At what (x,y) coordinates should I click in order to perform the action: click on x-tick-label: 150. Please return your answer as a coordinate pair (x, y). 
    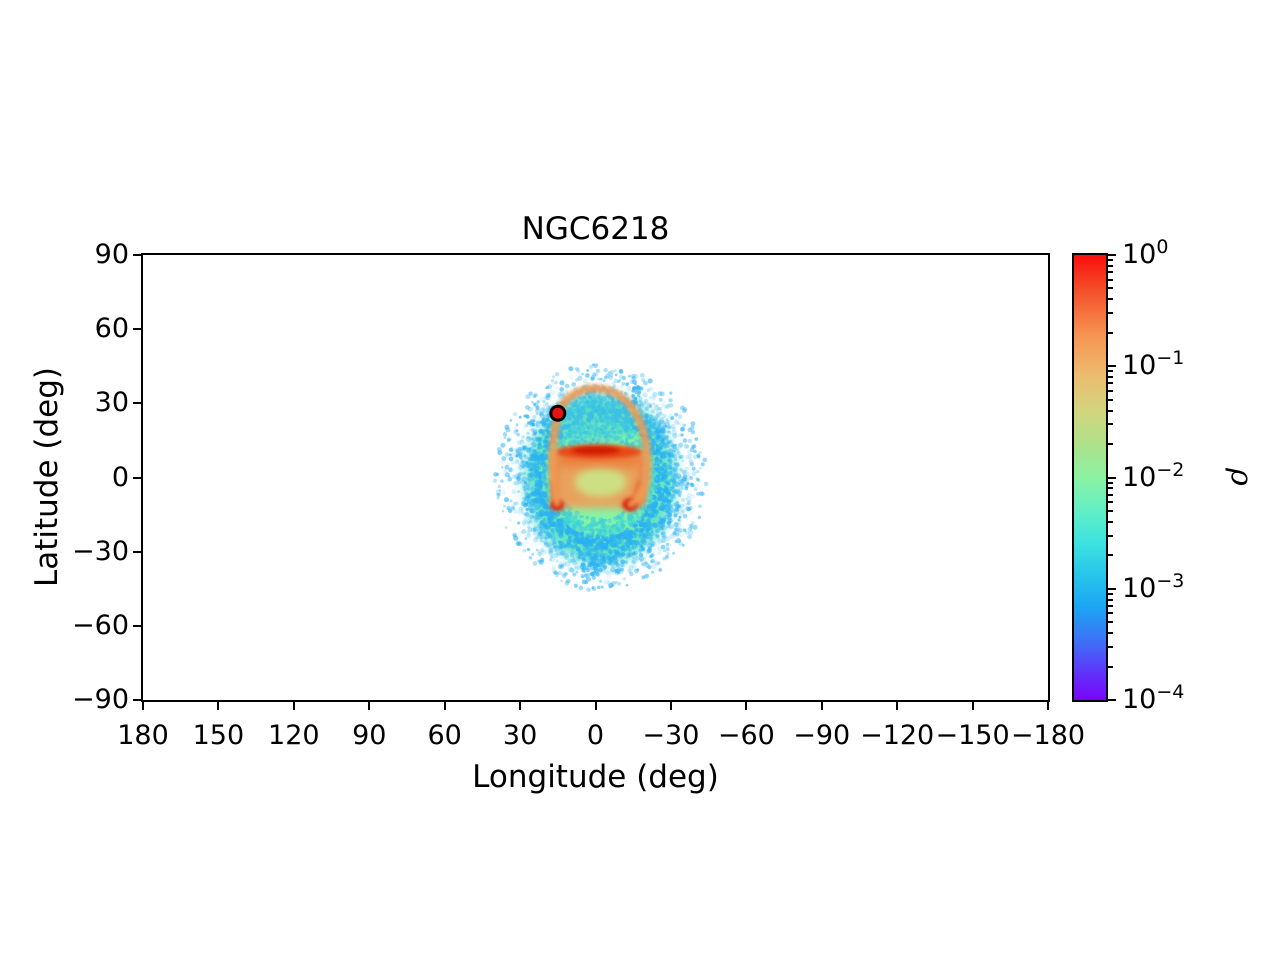
    Looking at the image, I should click on (218, 735).